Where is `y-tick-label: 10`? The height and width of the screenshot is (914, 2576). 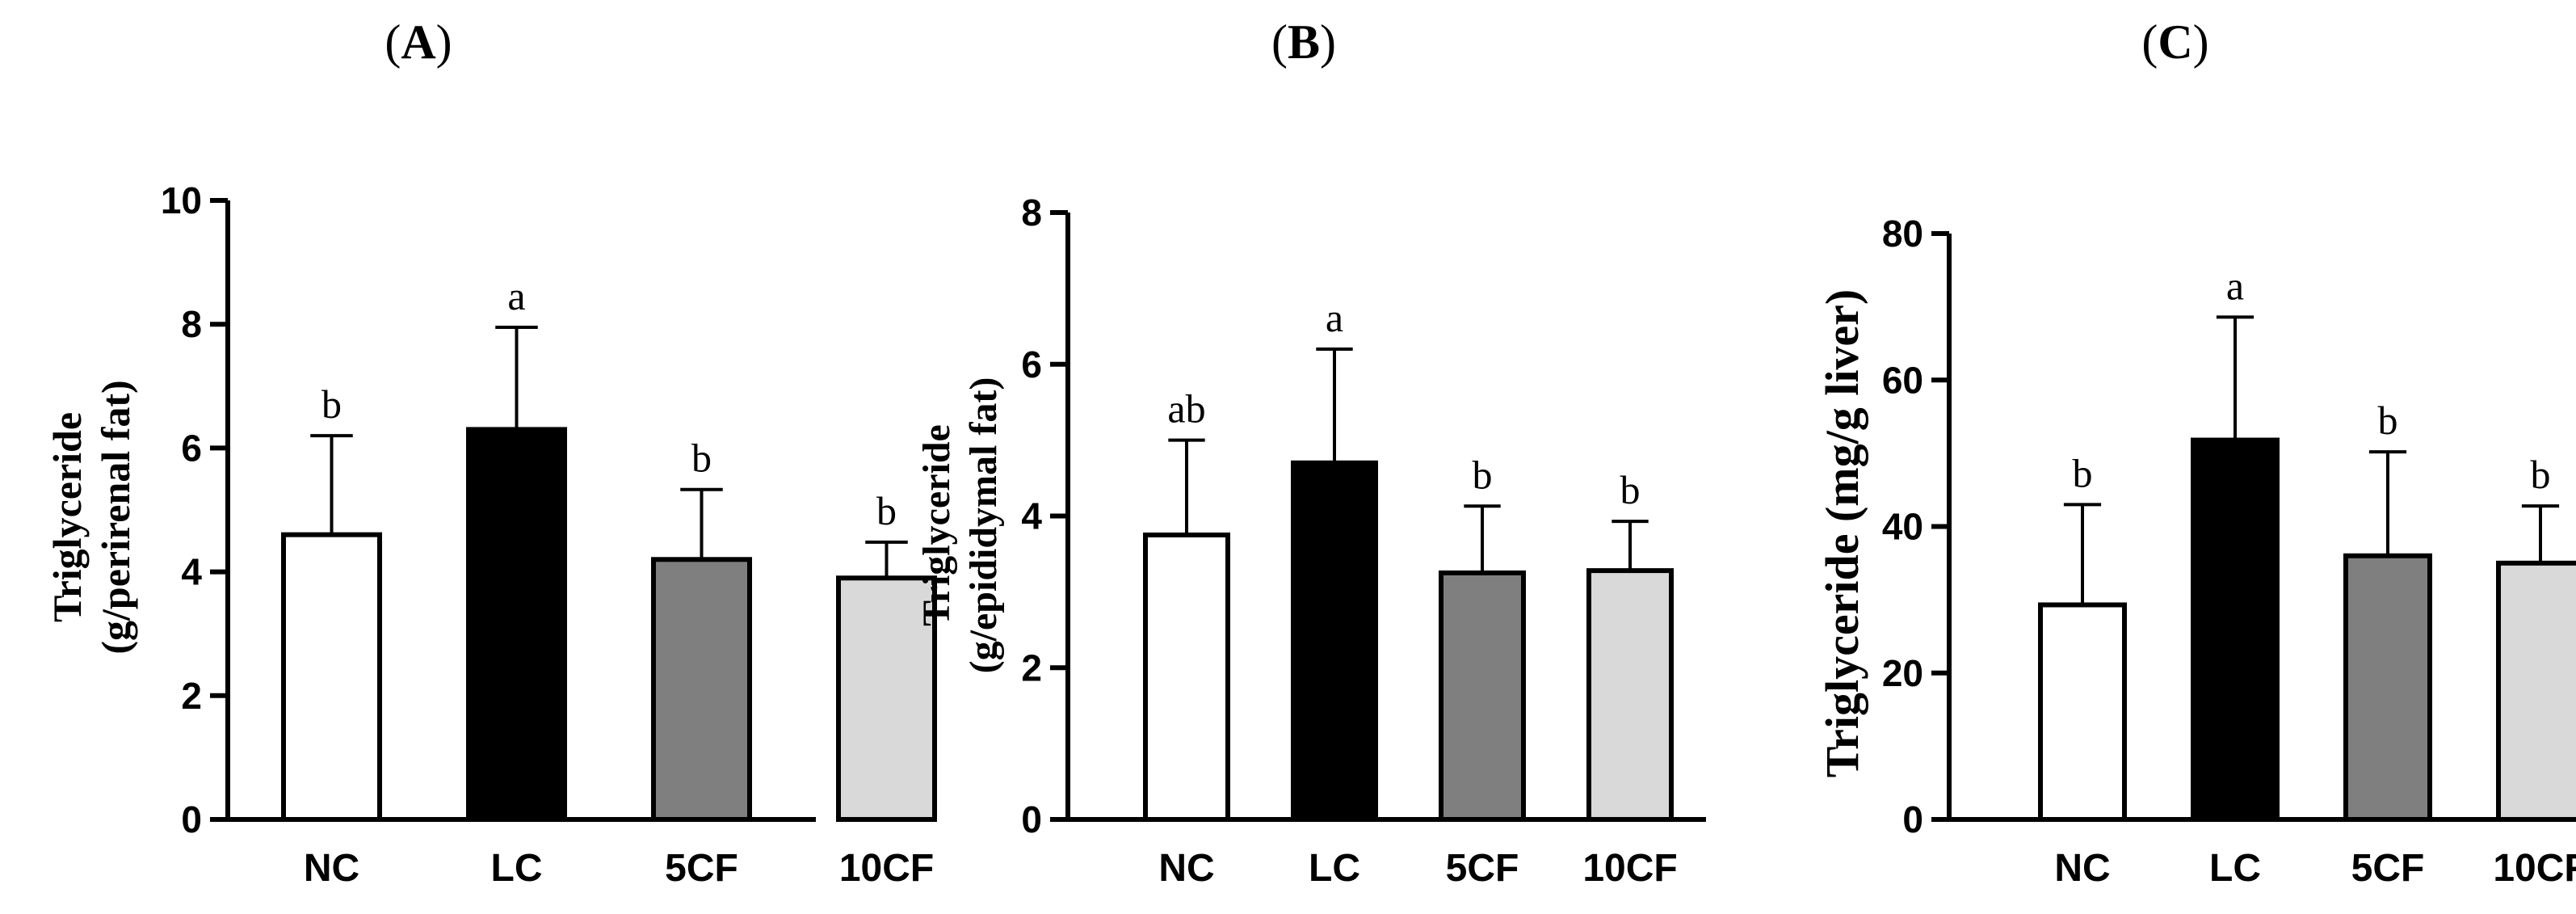
y-tick-label: 10 is located at coordinates (181, 200).